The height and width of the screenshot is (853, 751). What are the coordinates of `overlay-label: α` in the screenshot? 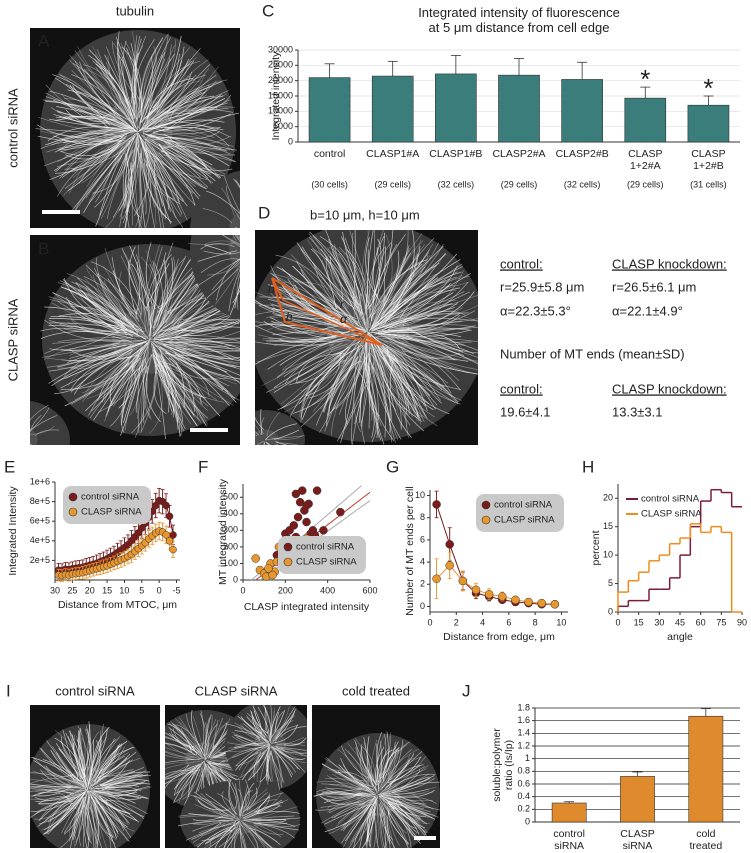 It's located at (344, 319).